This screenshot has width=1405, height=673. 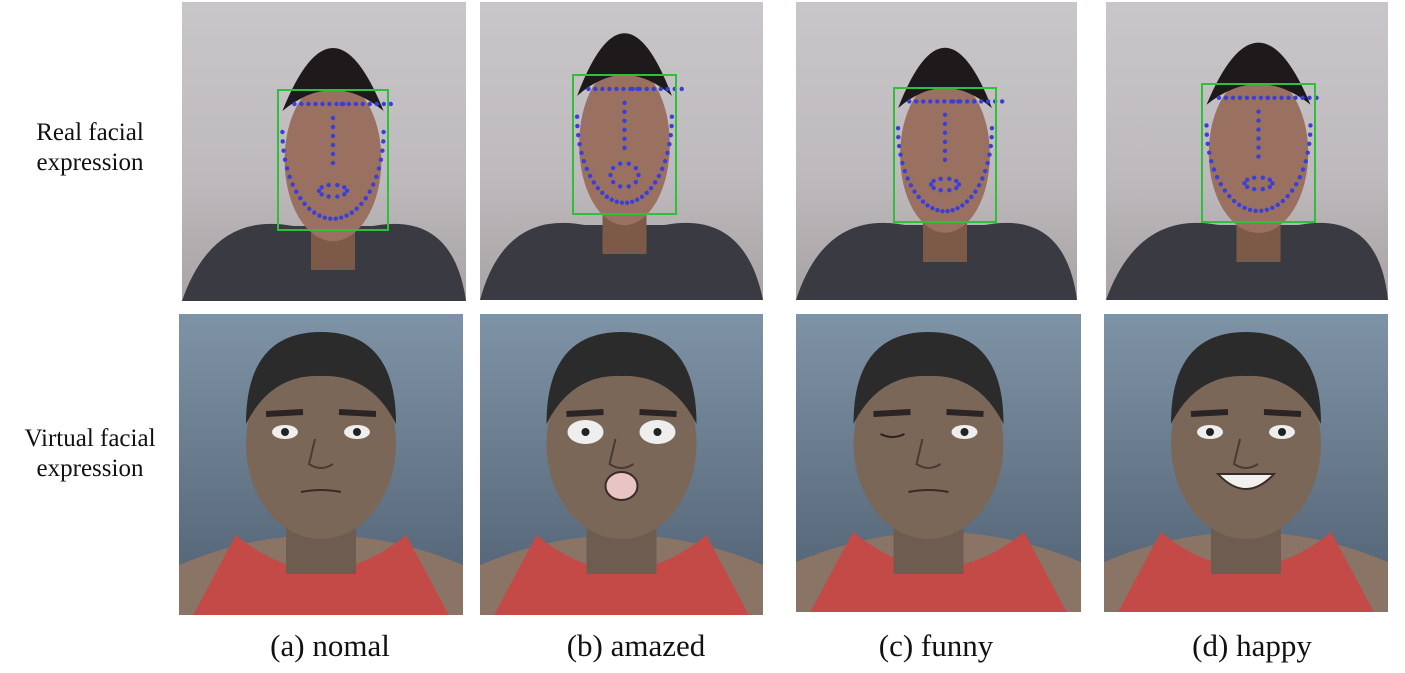 I want to click on shirt, so click(x=621, y=261).